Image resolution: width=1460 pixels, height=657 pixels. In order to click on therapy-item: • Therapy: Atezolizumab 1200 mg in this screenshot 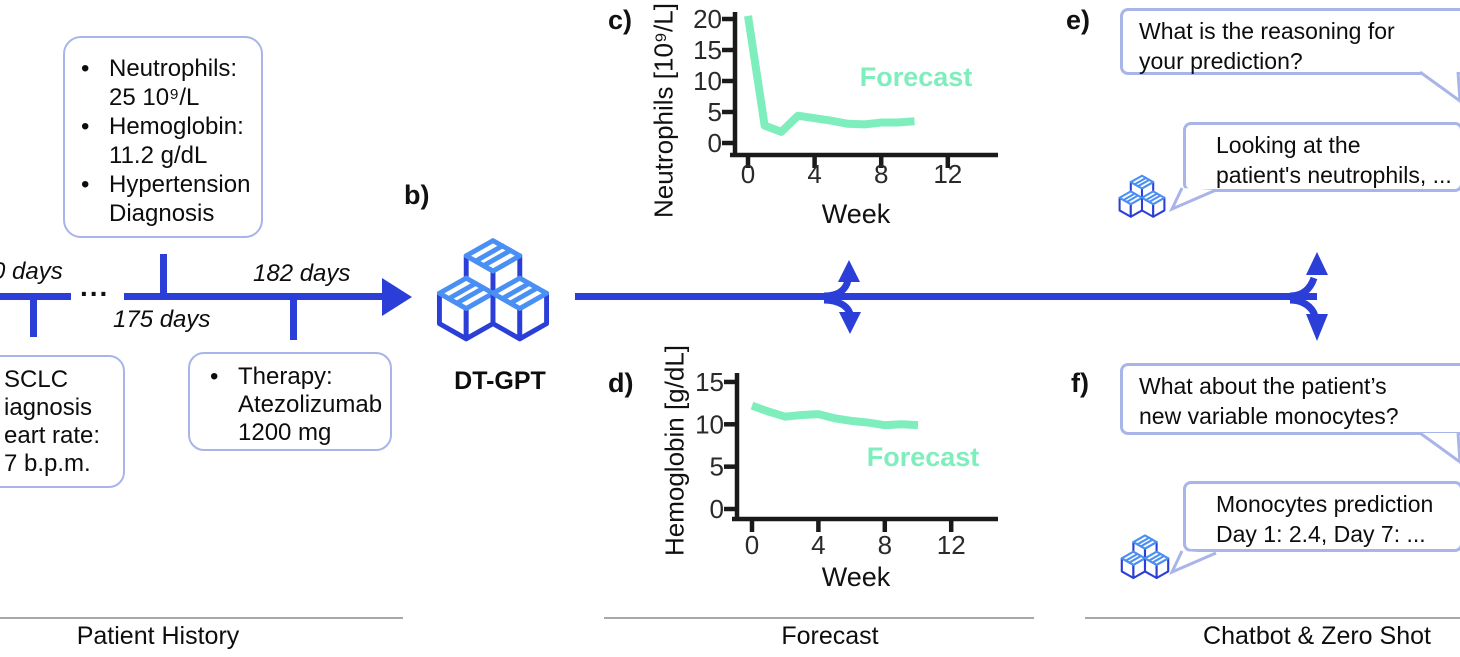, I will do `click(300, 405)`.